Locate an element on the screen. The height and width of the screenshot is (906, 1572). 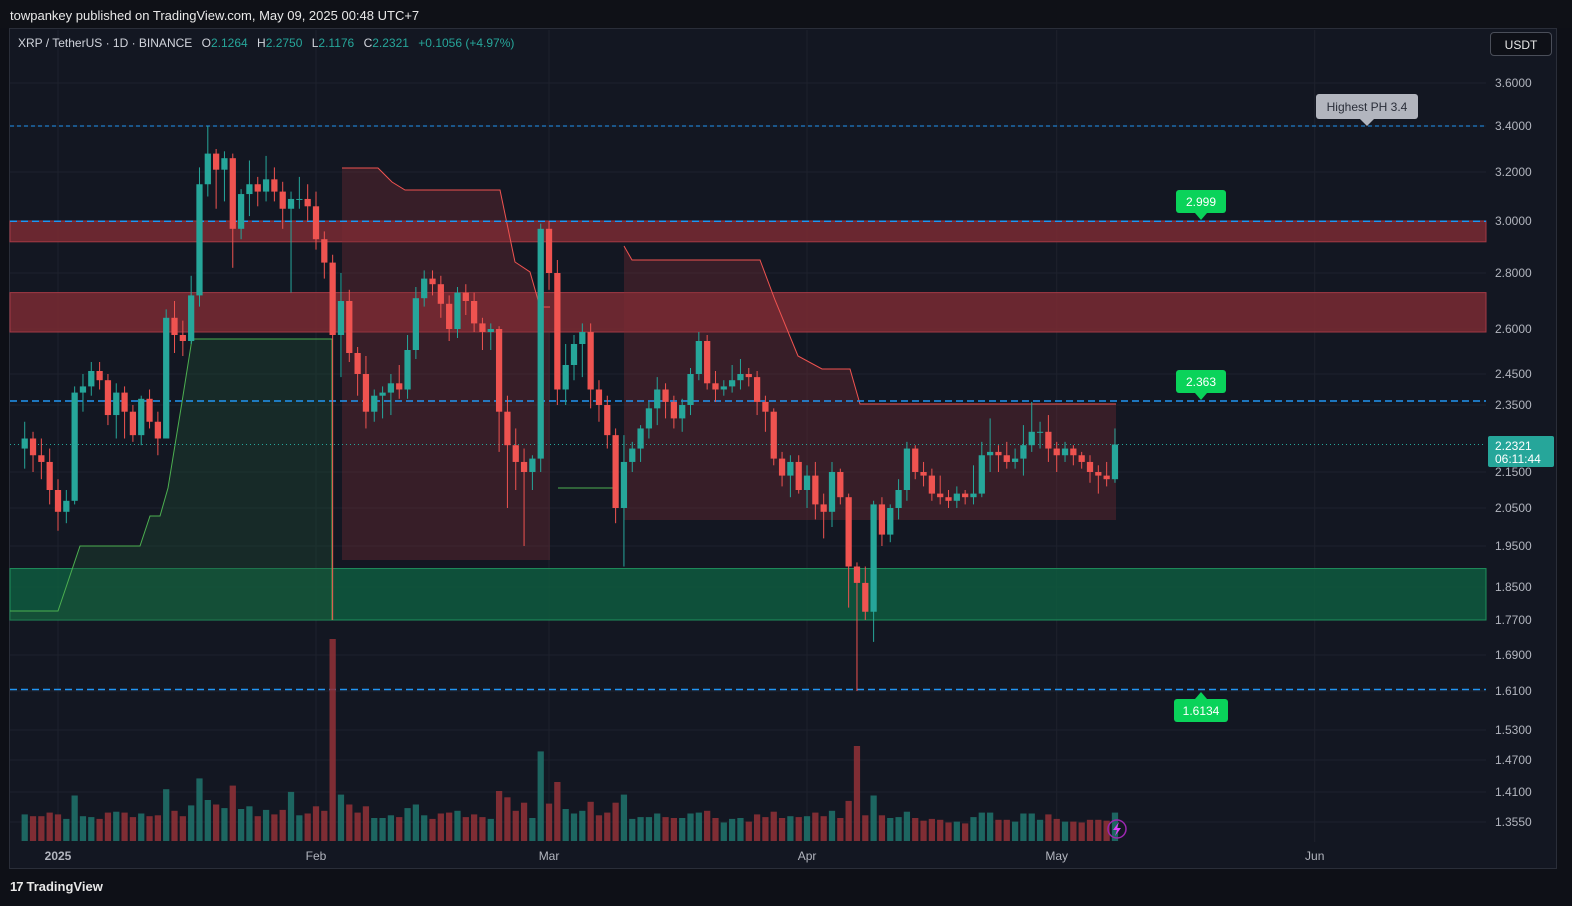
price-tick-label: 2.4500 is located at coordinates (1513, 374).